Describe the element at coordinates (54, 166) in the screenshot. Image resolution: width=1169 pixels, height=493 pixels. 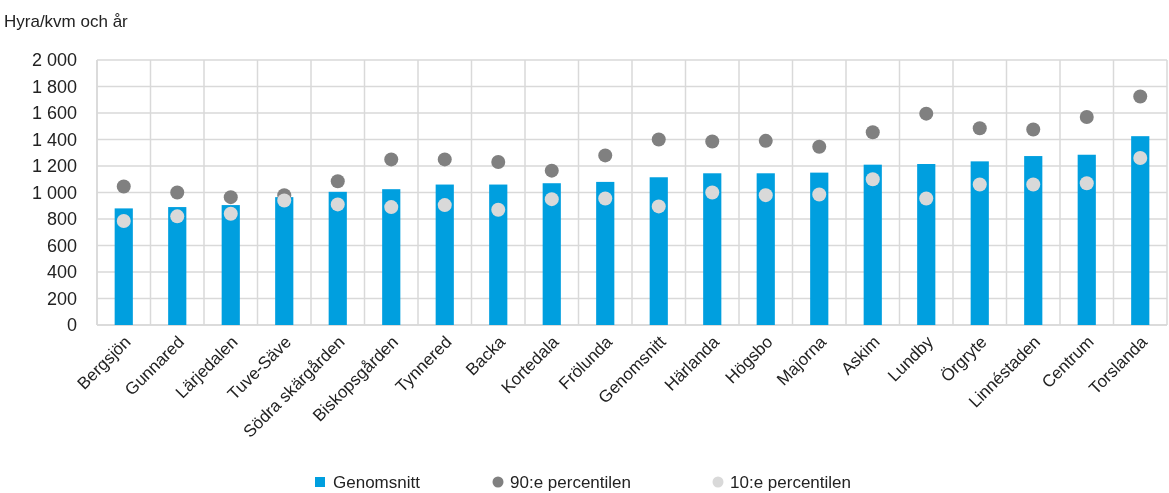
I see `y-tick-label: 1 200` at that location.